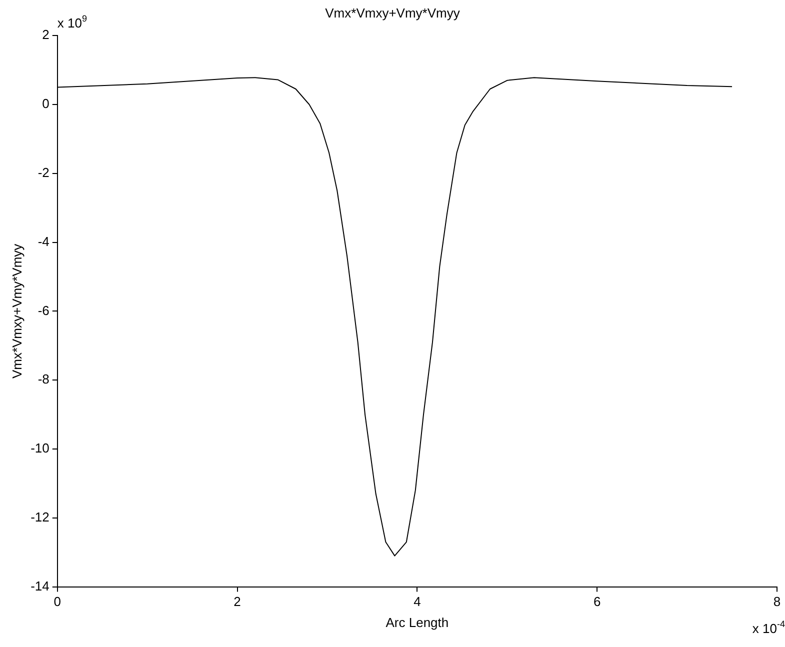  Describe the element at coordinates (392, 12) in the screenshot. I see `chart-title: Vmx*Vmxy+Vmy*Vmyy` at that location.